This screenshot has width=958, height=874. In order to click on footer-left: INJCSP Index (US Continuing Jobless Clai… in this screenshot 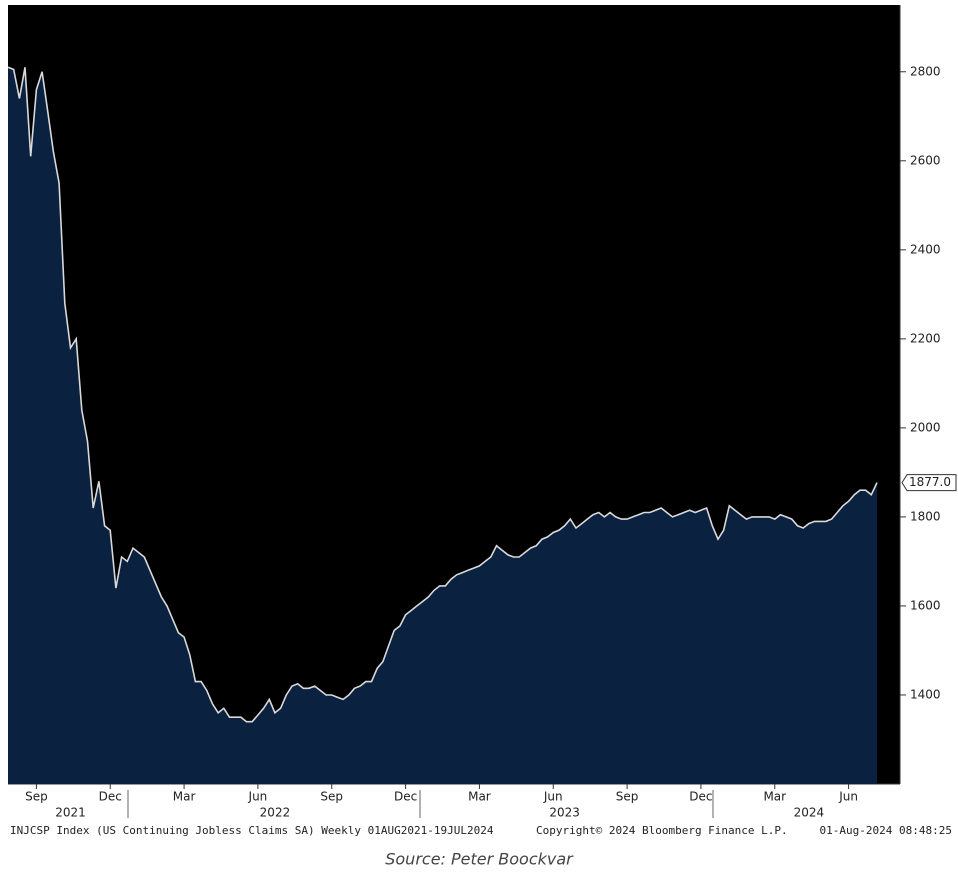, I will do `click(252, 830)`.